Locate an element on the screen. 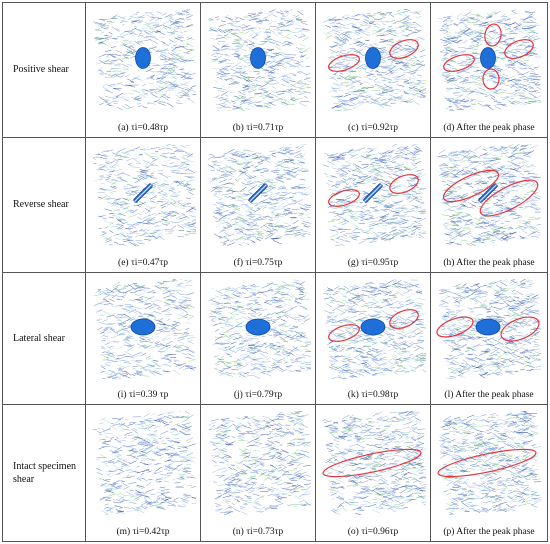 This screenshot has width=550, height=544. panel-caption: (a) τi=0.48τp is located at coordinates (143, 128).